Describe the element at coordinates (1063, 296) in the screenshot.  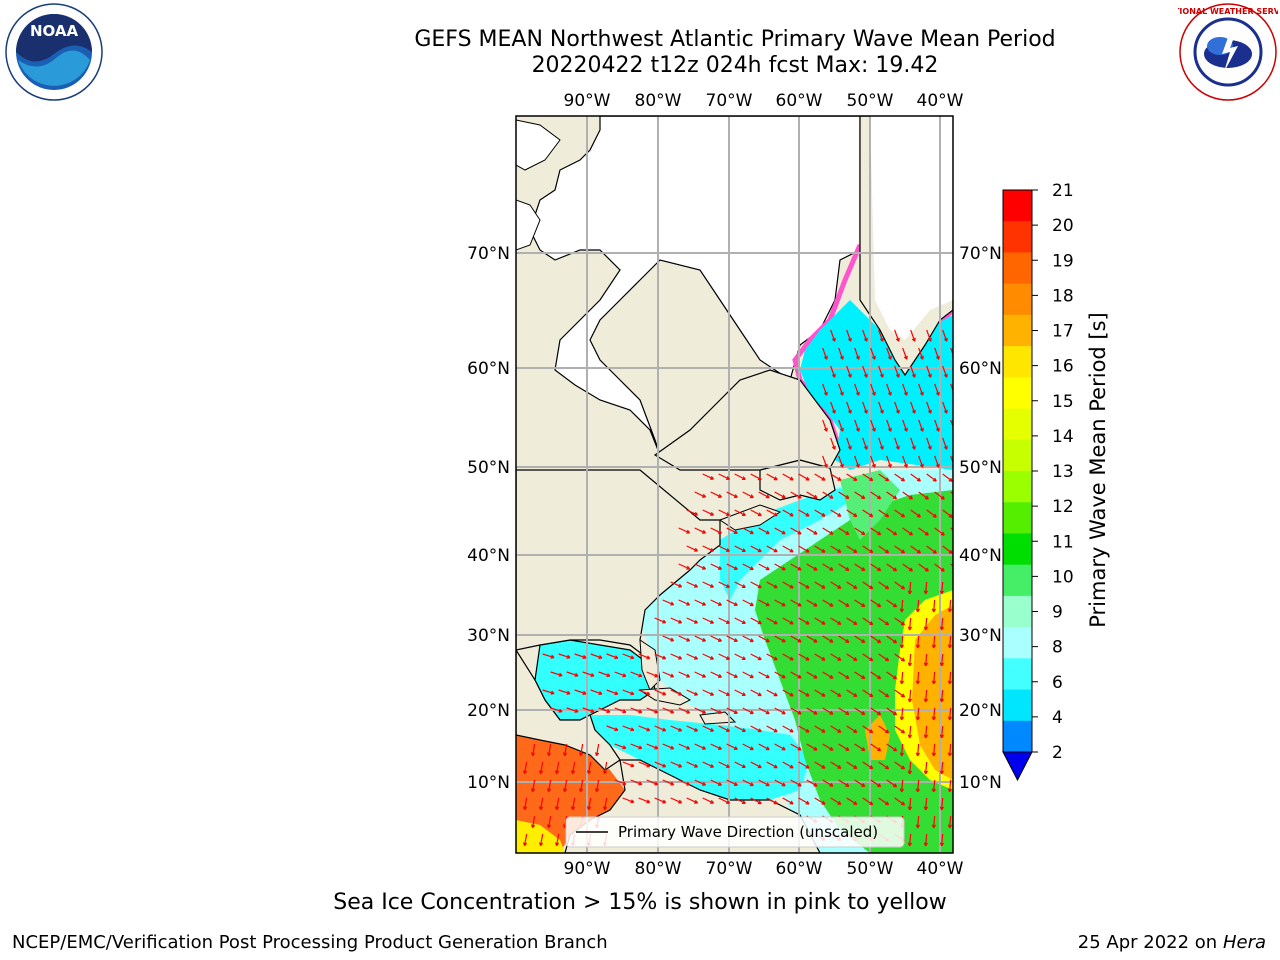
I see `colorbar-tick-label: 18` at that location.